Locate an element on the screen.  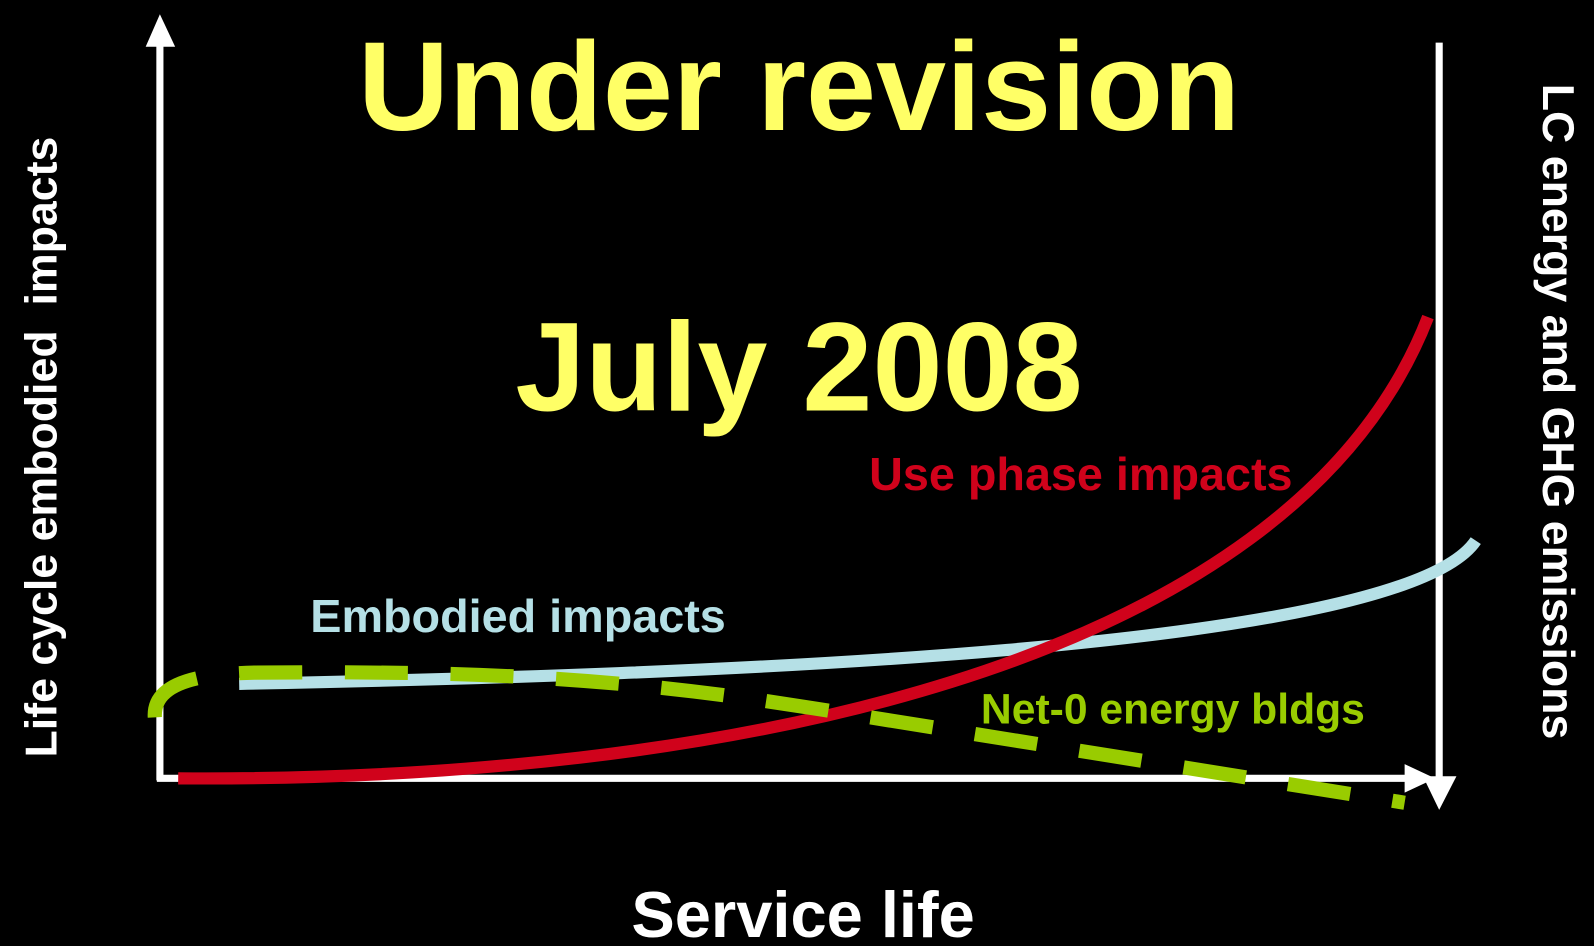
y-right-label: LC energy and GHG emissions is located at coordinates (1557, 412).